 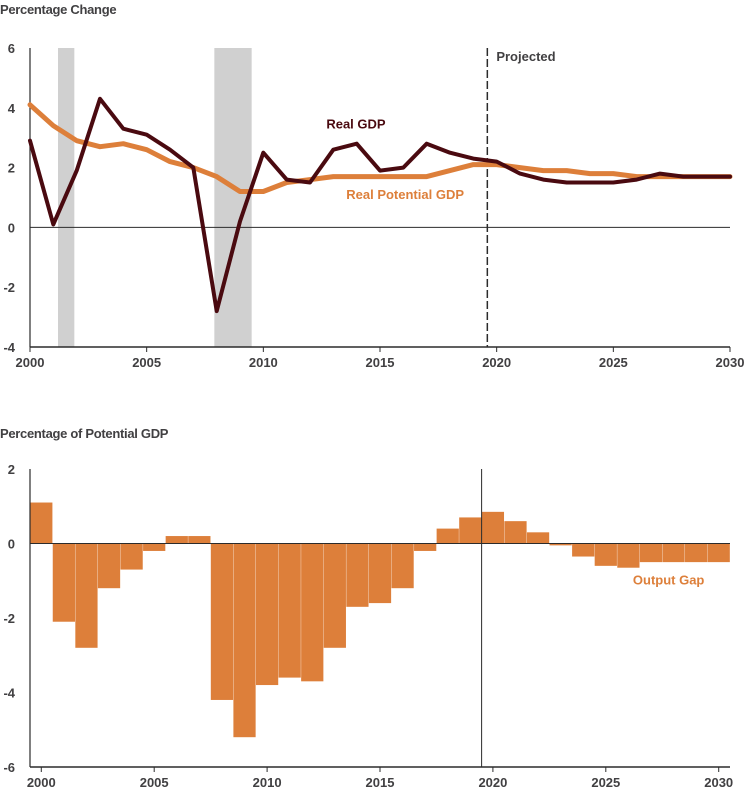 I want to click on y-tick-label: -6, so click(x=9, y=767).